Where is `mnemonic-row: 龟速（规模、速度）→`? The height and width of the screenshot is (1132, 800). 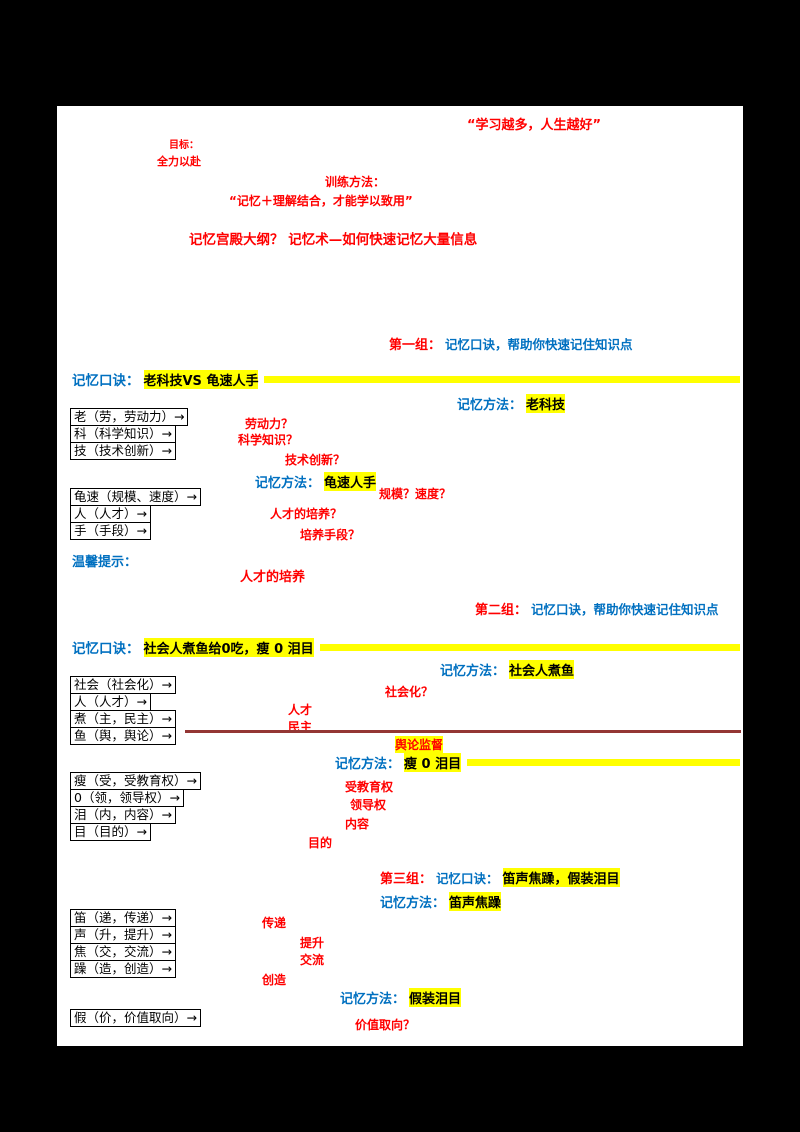
mnemonic-row: 龟速（规模、速度）→ is located at coordinates (135, 497).